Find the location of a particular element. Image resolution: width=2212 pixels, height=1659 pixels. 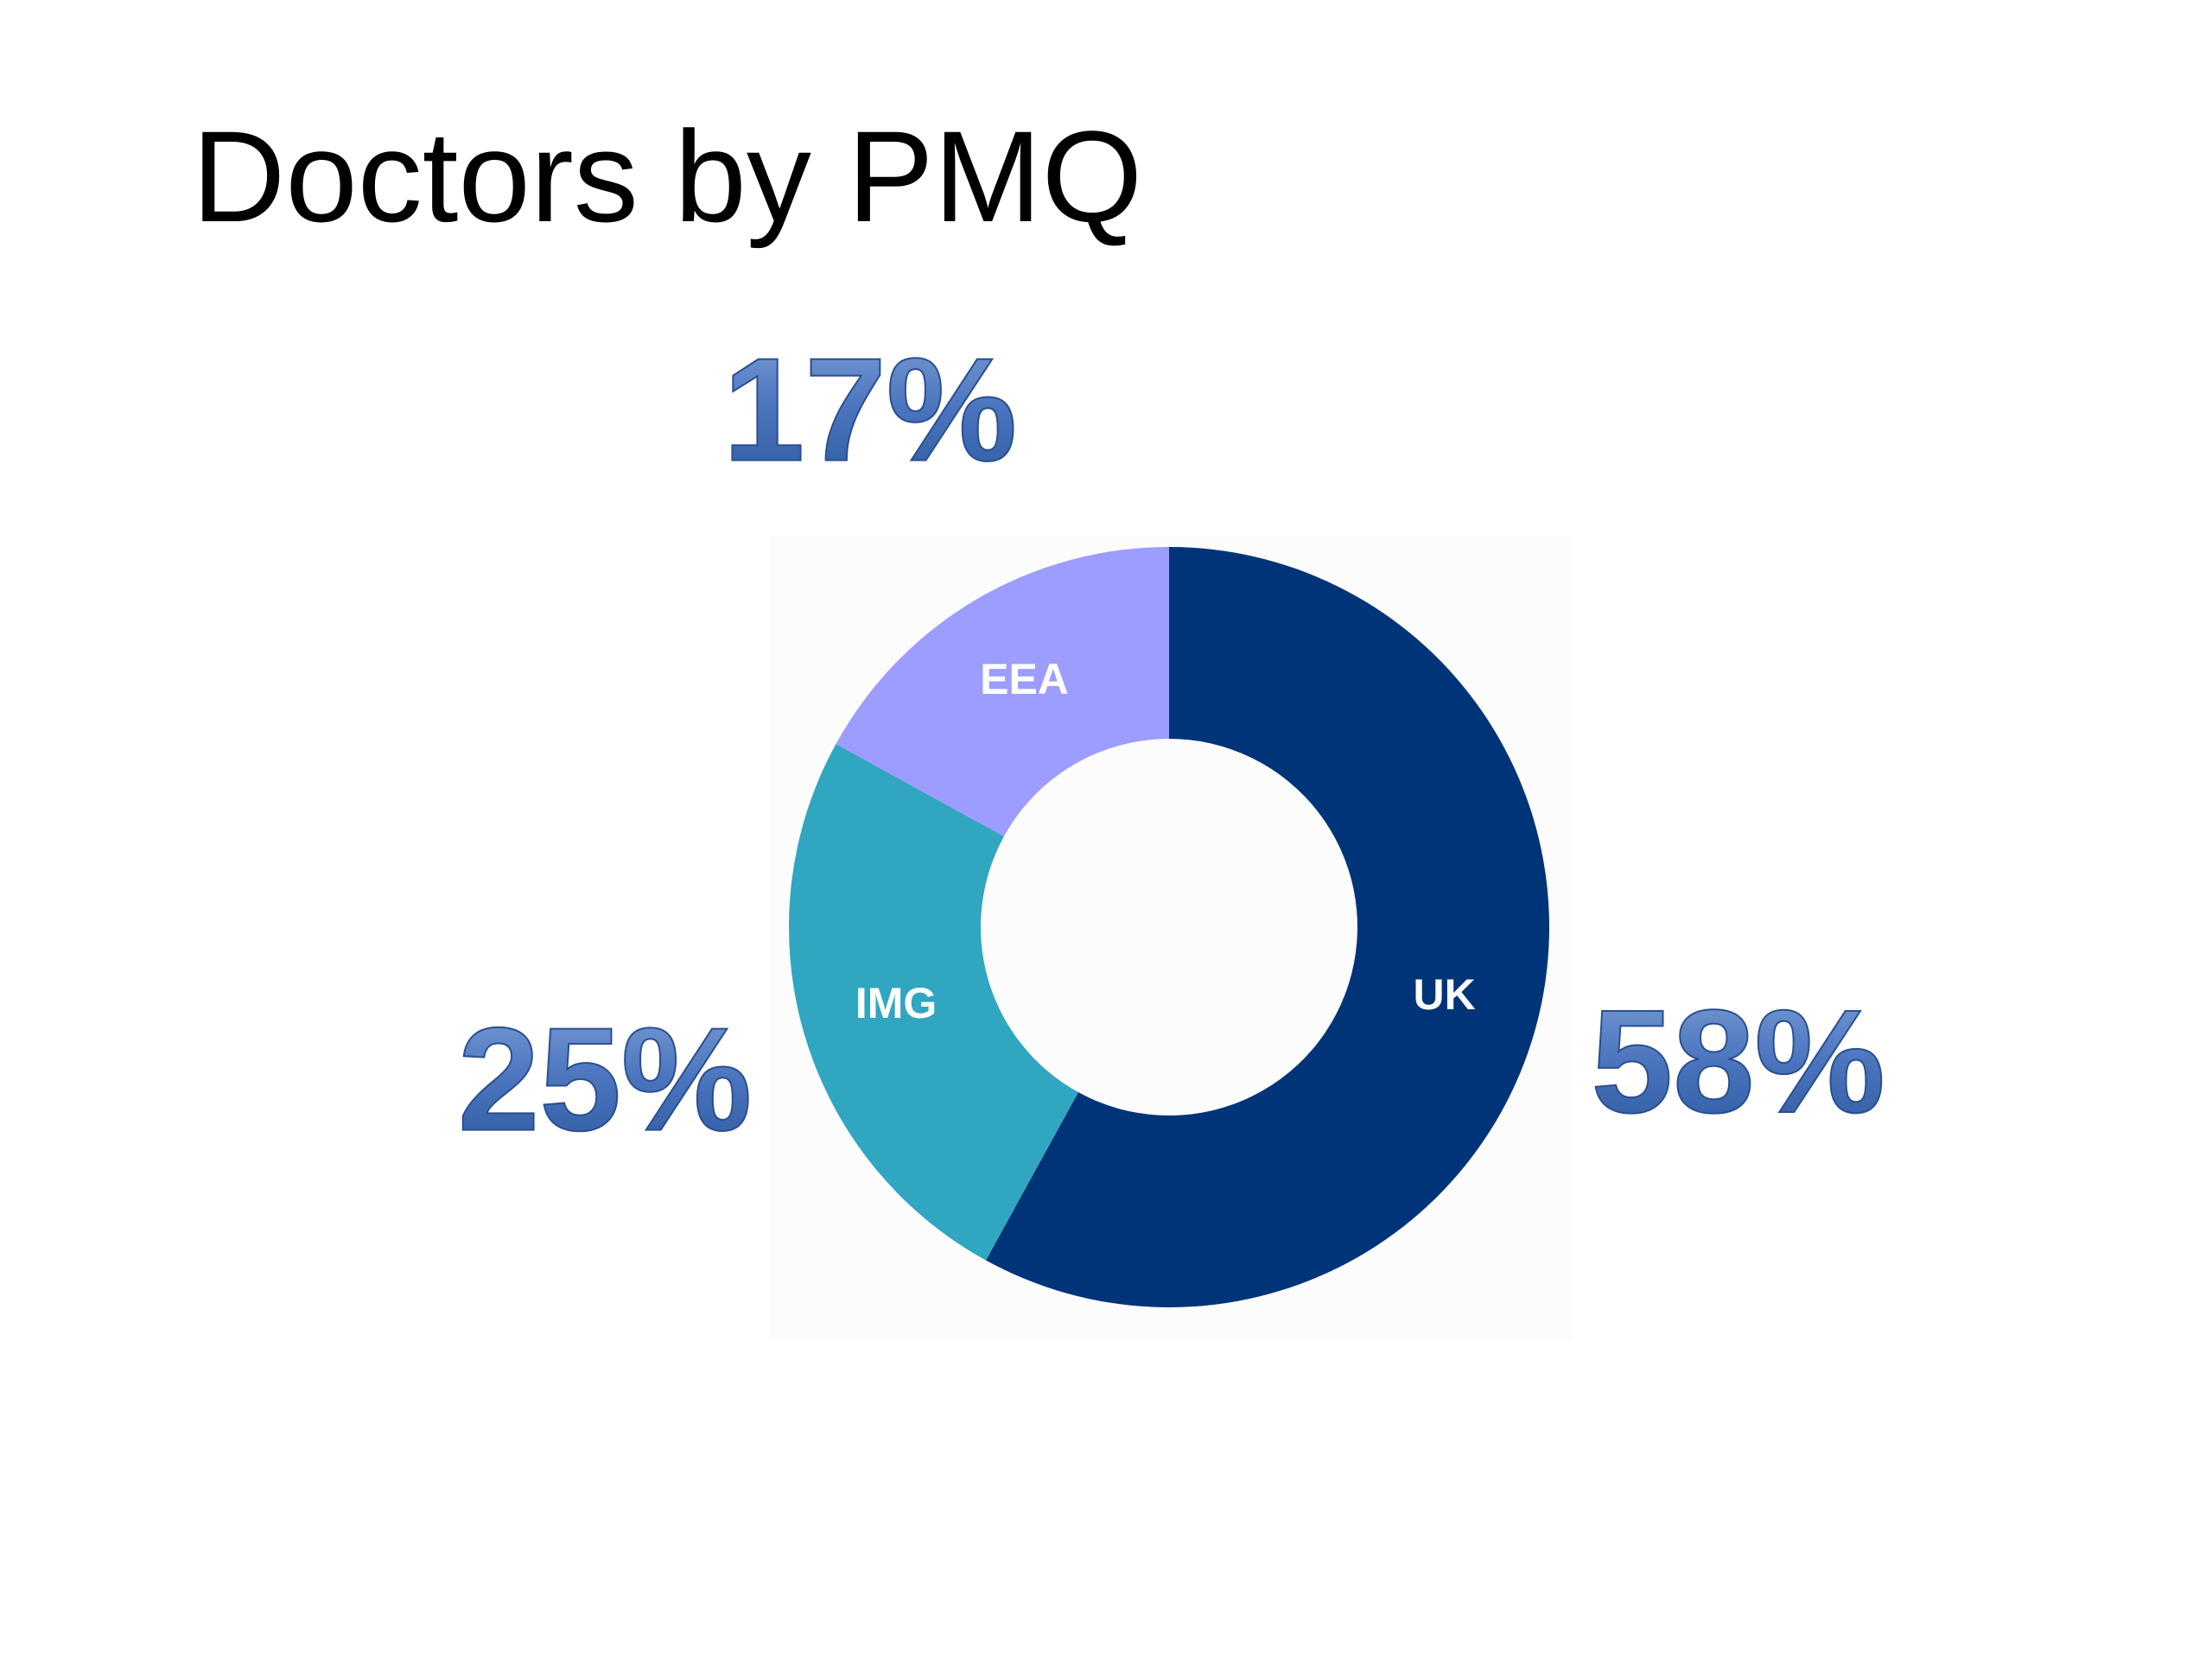

value-label: 17% is located at coordinates (870, 410).